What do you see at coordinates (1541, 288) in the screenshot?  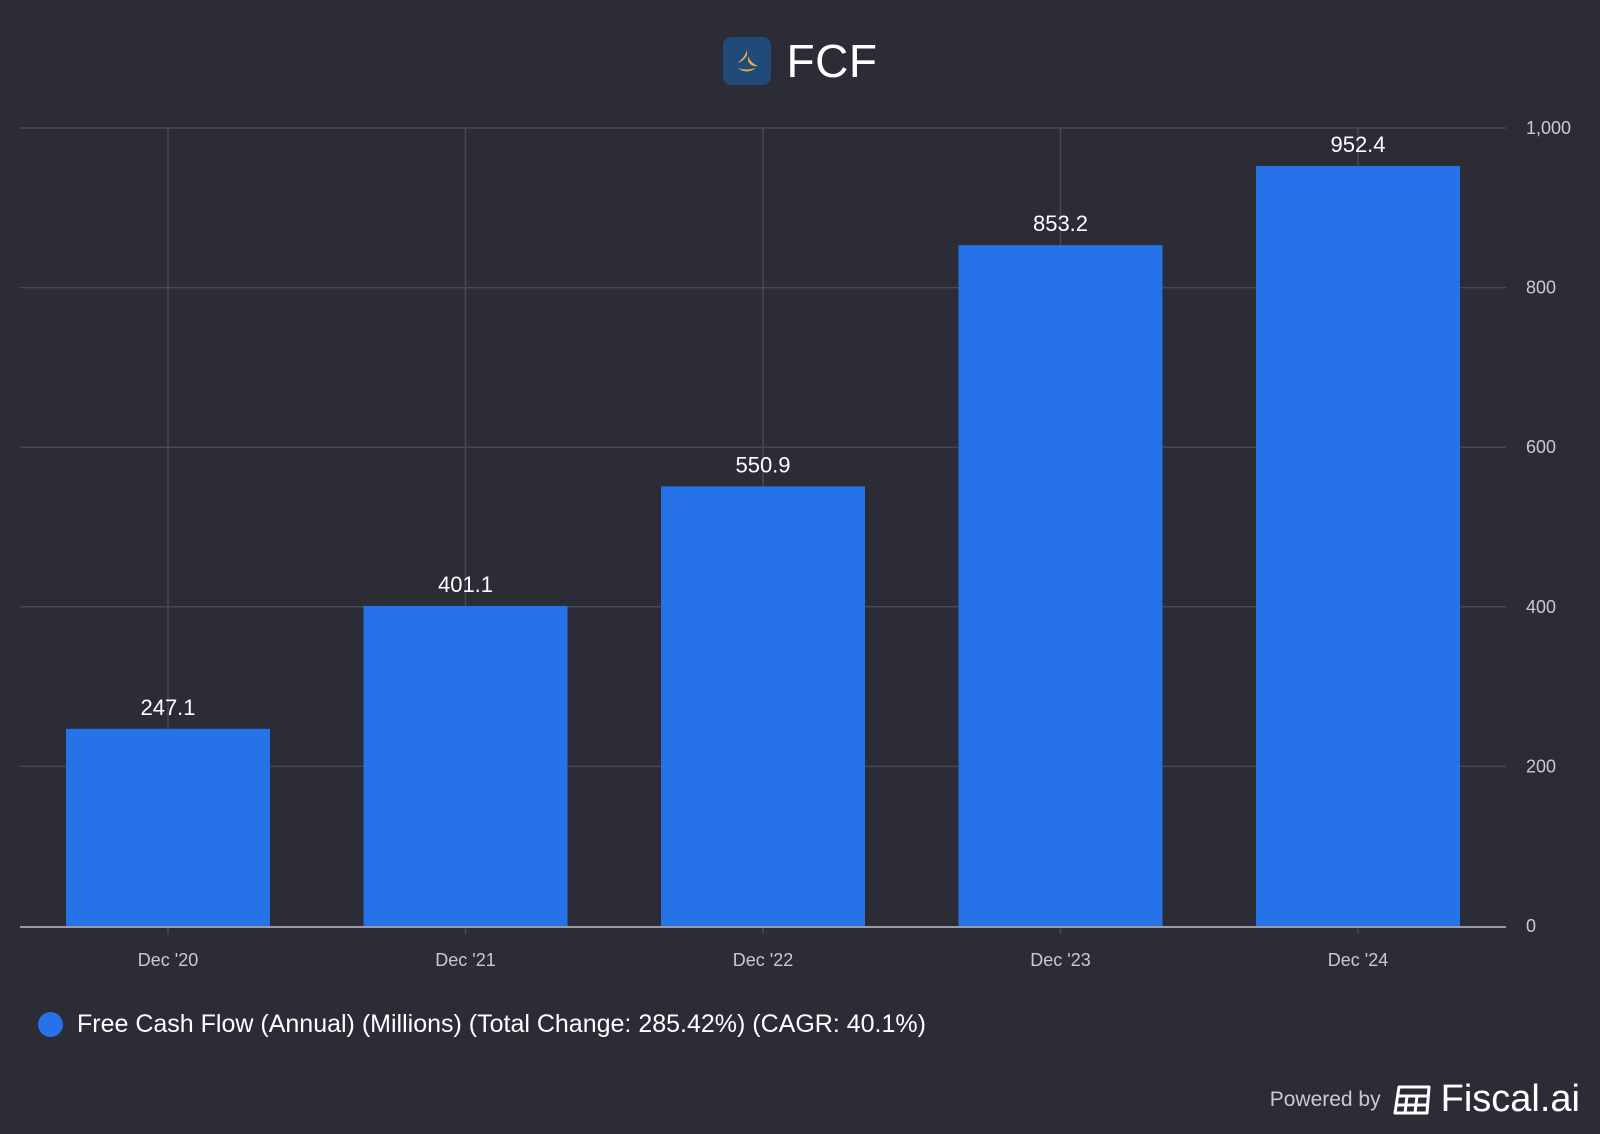 I see `y-tick-label: 800` at bounding box center [1541, 288].